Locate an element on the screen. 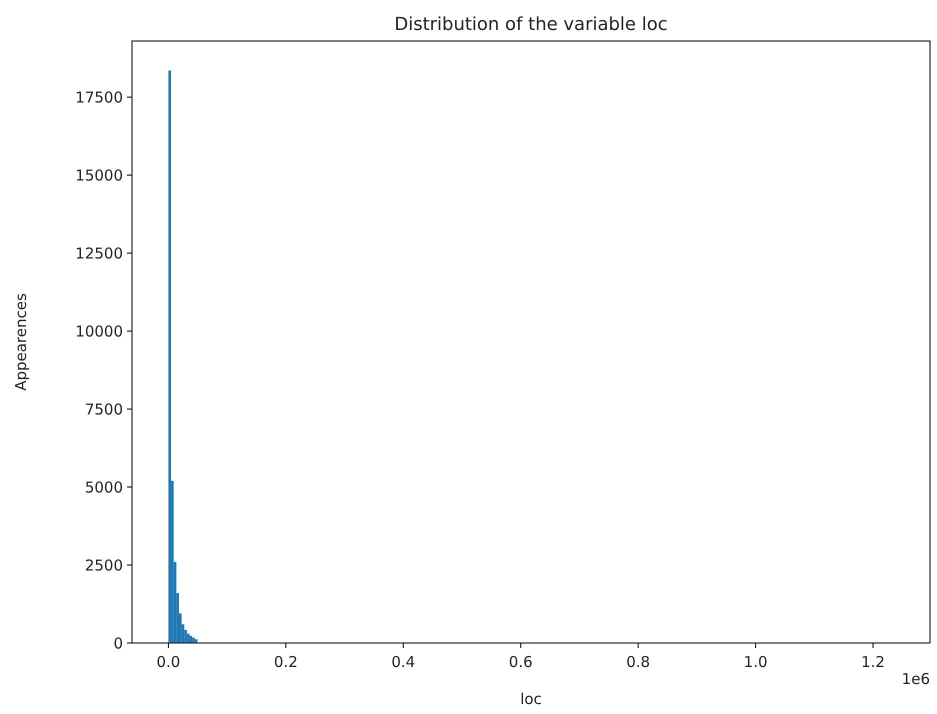  chart-title: Distribution of the variable loc is located at coordinates (531, 24).